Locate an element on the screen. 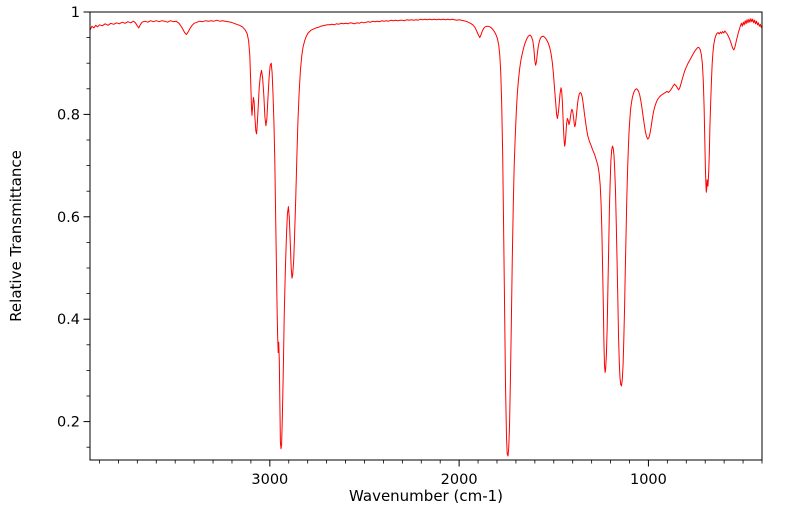  x-tick-label: 3000 is located at coordinates (269, 480).